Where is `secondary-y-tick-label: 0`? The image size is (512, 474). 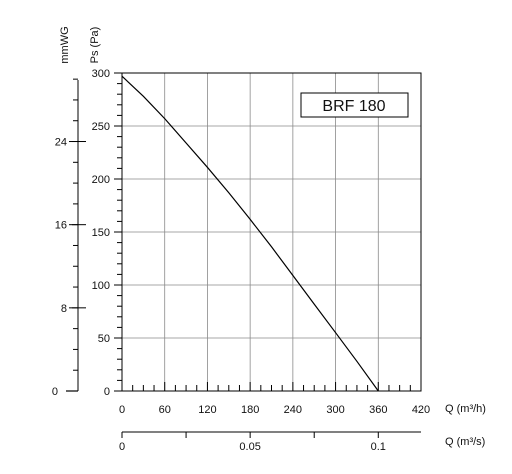 secondary-y-tick-label: 0 is located at coordinates (55, 392).